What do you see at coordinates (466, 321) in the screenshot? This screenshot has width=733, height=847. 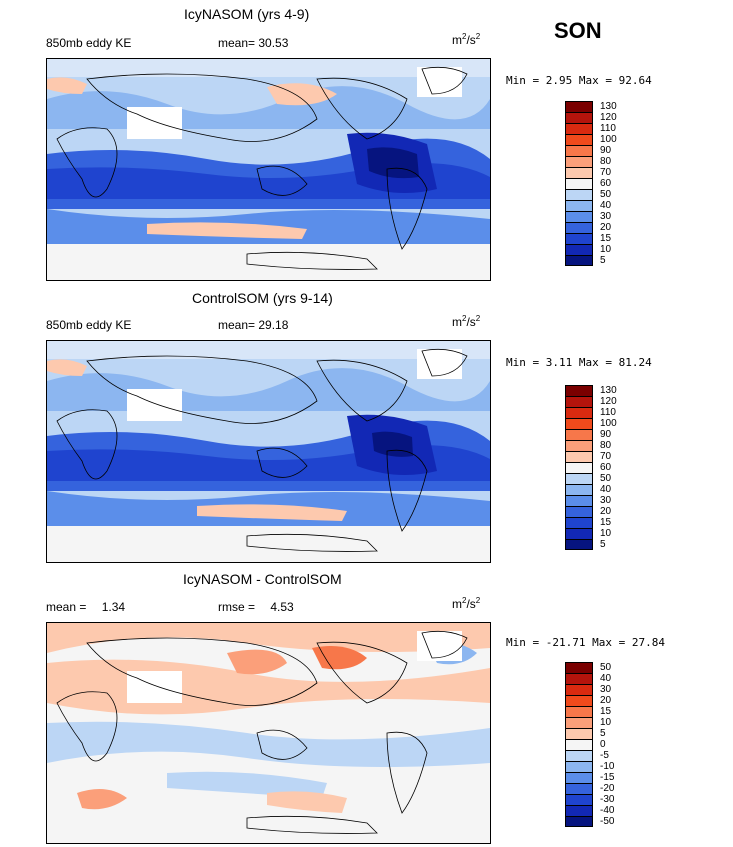 I see `panel2-units: m2/s2` at bounding box center [466, 321].